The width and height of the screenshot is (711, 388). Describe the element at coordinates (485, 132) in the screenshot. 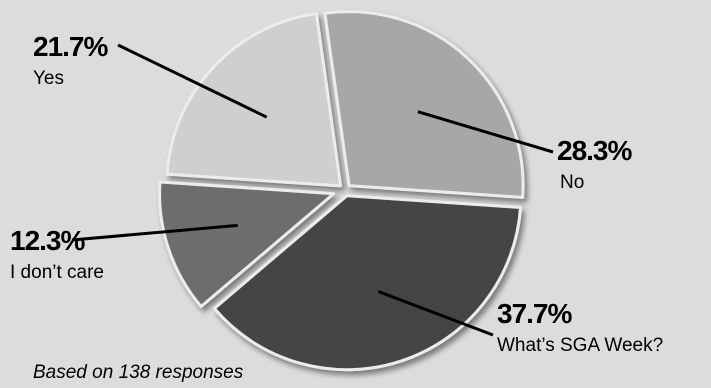

I see `leader-line-no` at that location.